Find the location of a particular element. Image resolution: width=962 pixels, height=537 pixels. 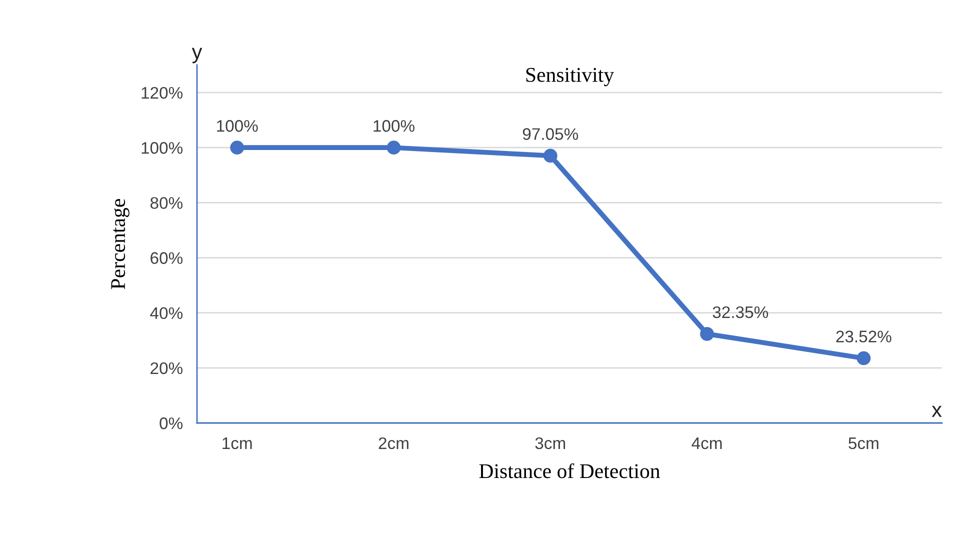

x-tick-label: 1cm is located at coordinates (237, 444).